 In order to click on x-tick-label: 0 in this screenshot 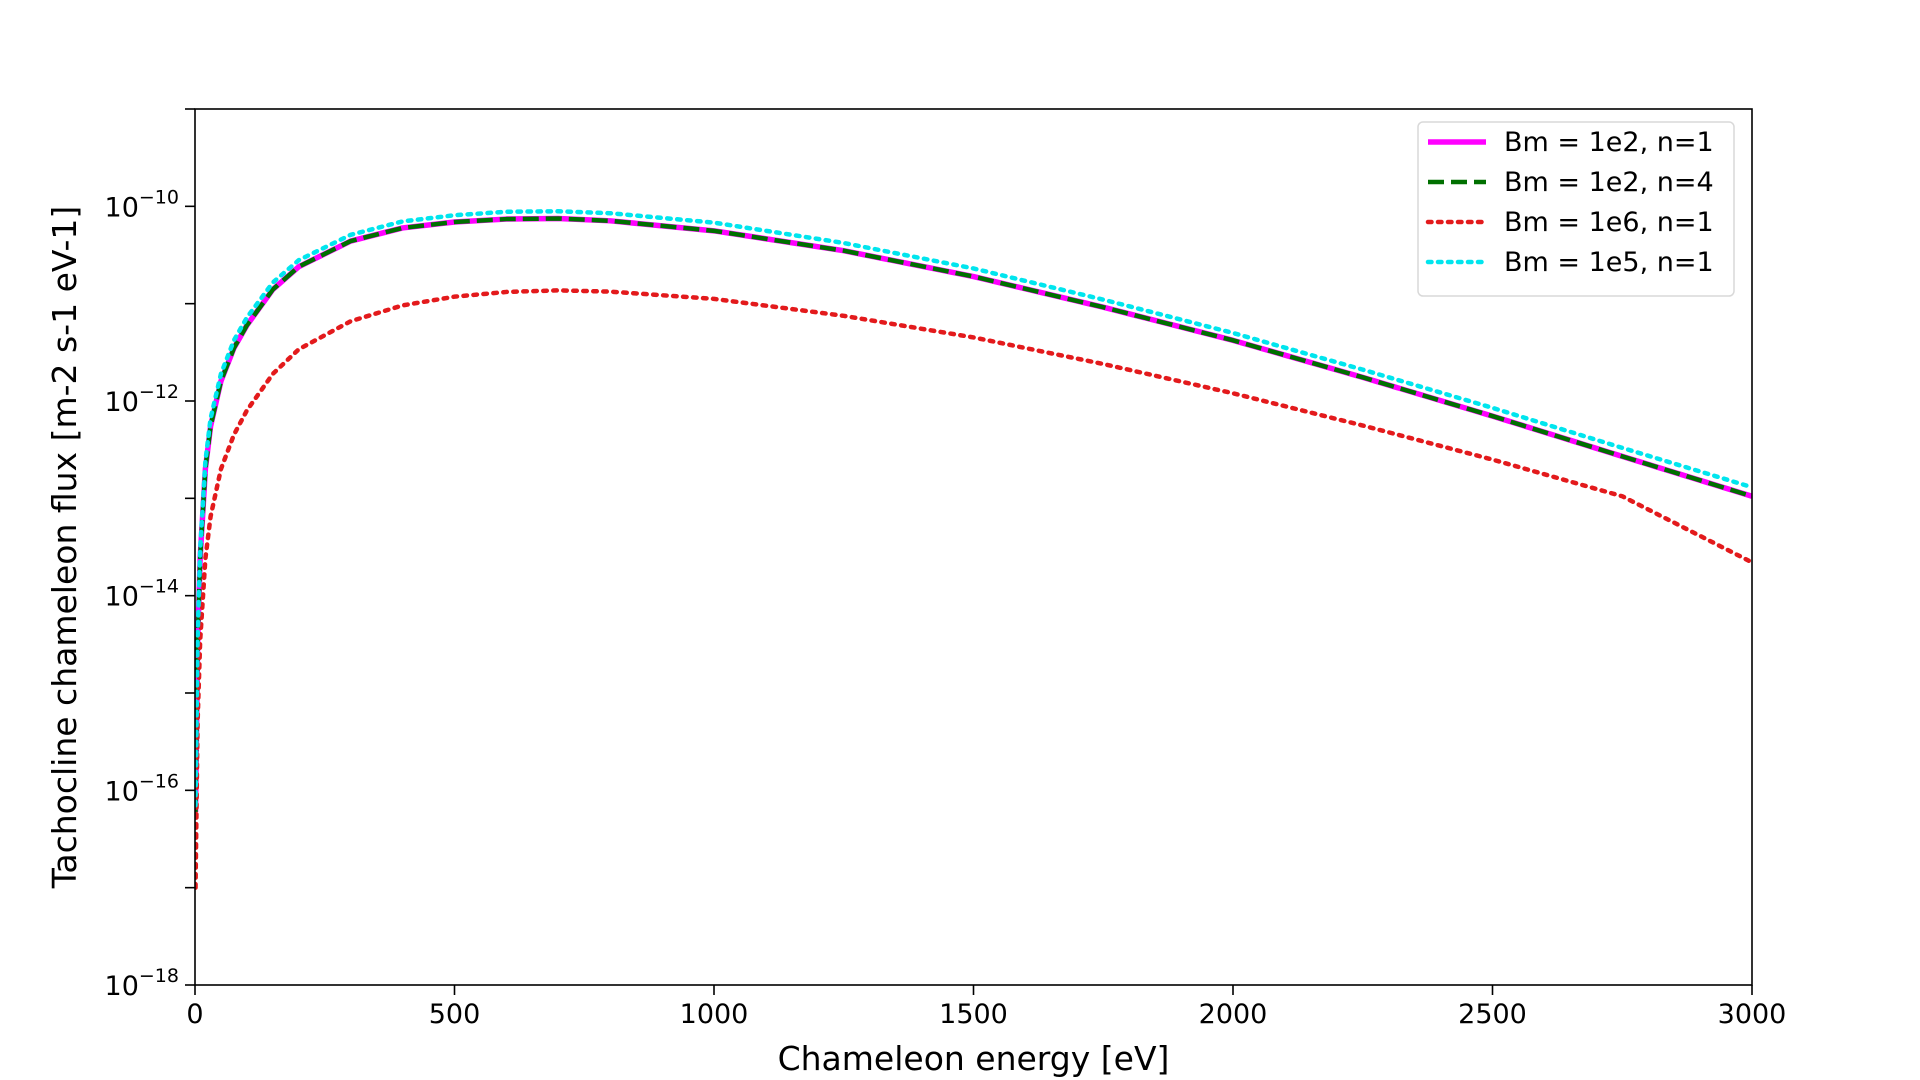, I will do `click(194, 1014)`.